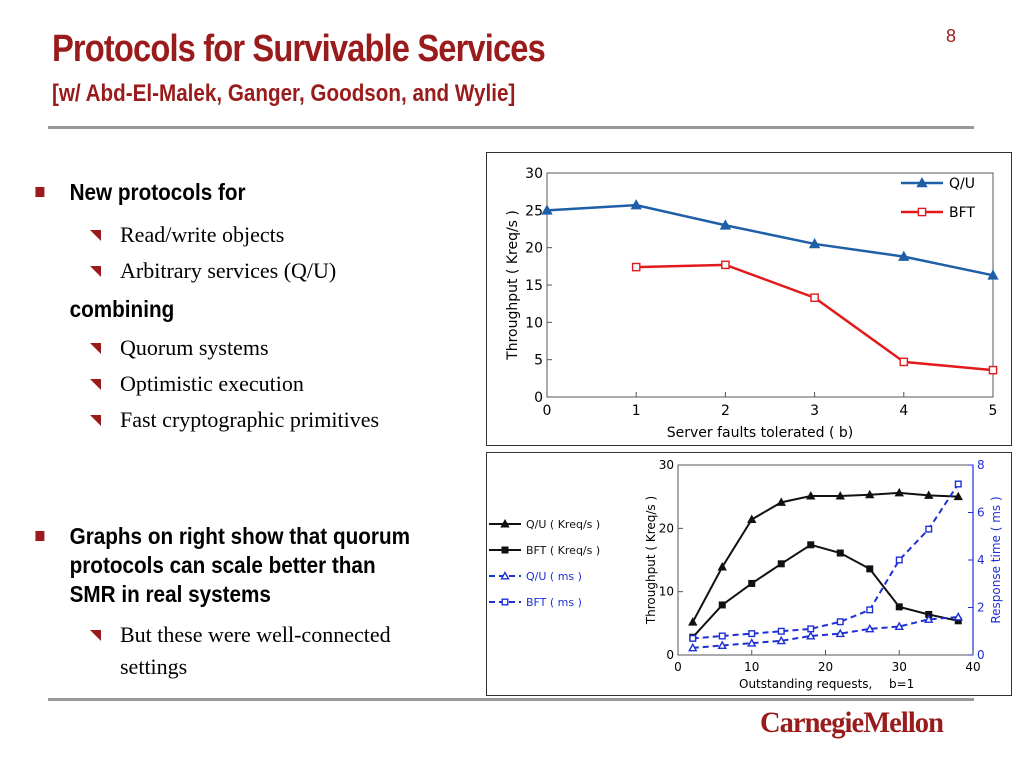  What do you see at coordinates (534, 286) in the screenshot?
I see `y-tick-label: 15` at bounding box center [534, 286].